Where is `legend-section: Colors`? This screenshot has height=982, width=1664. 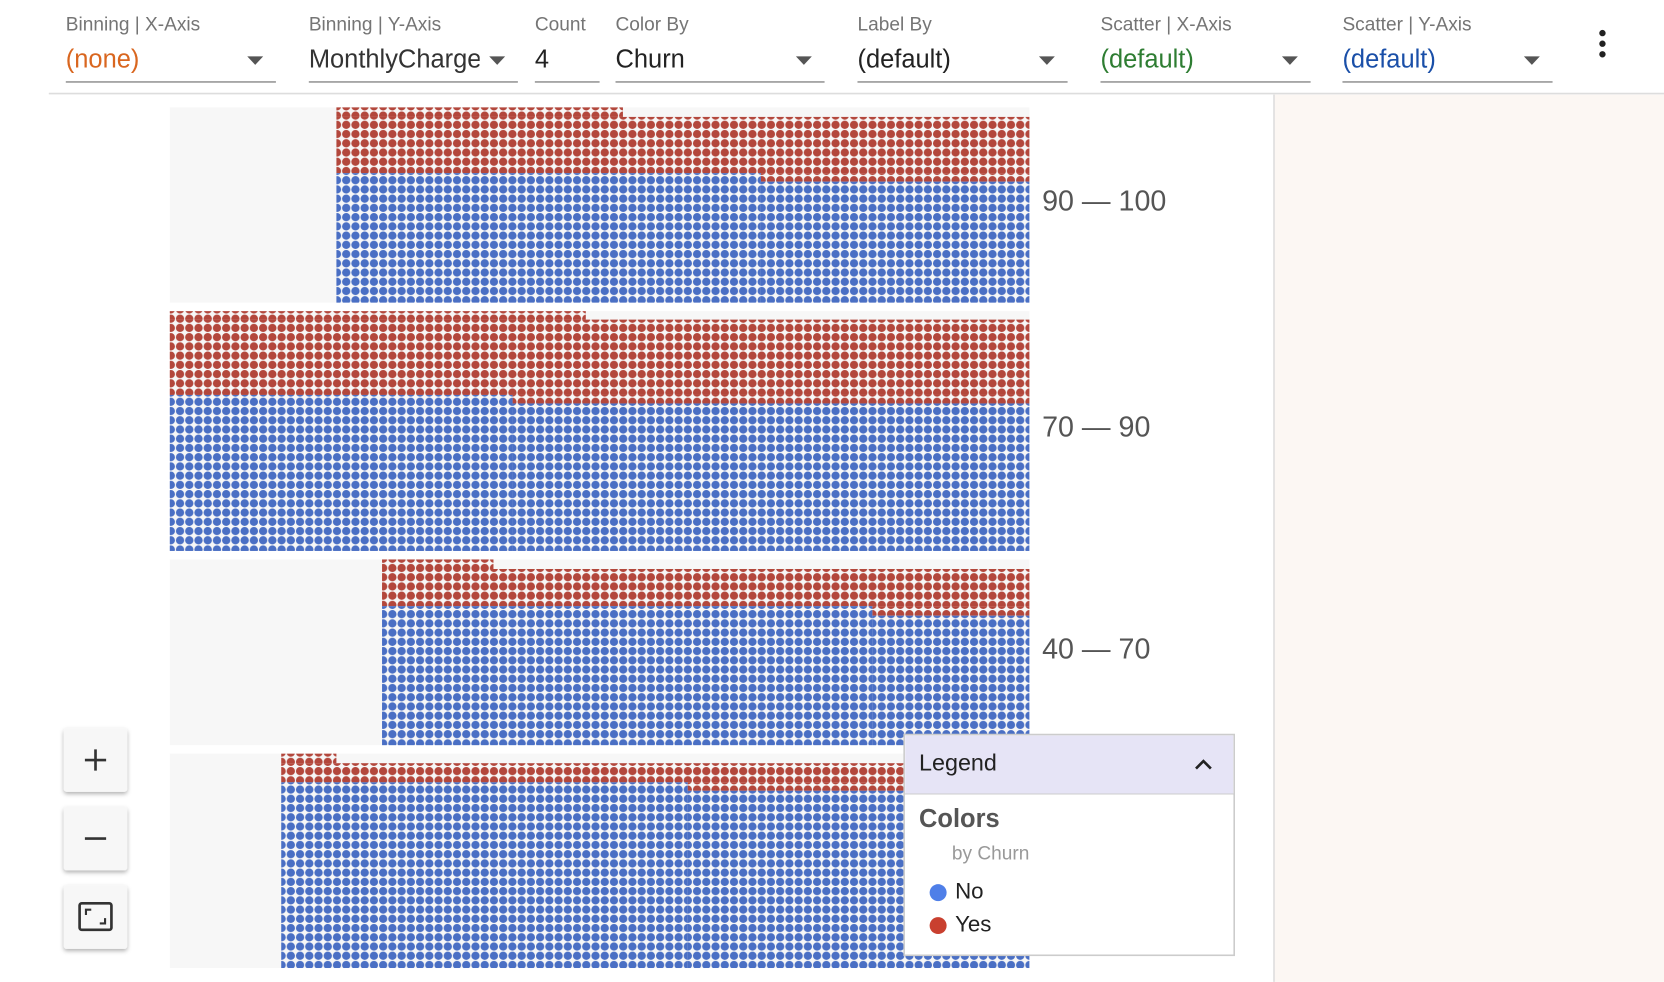 legend-section: Colors is located at coordinates (959, 819).